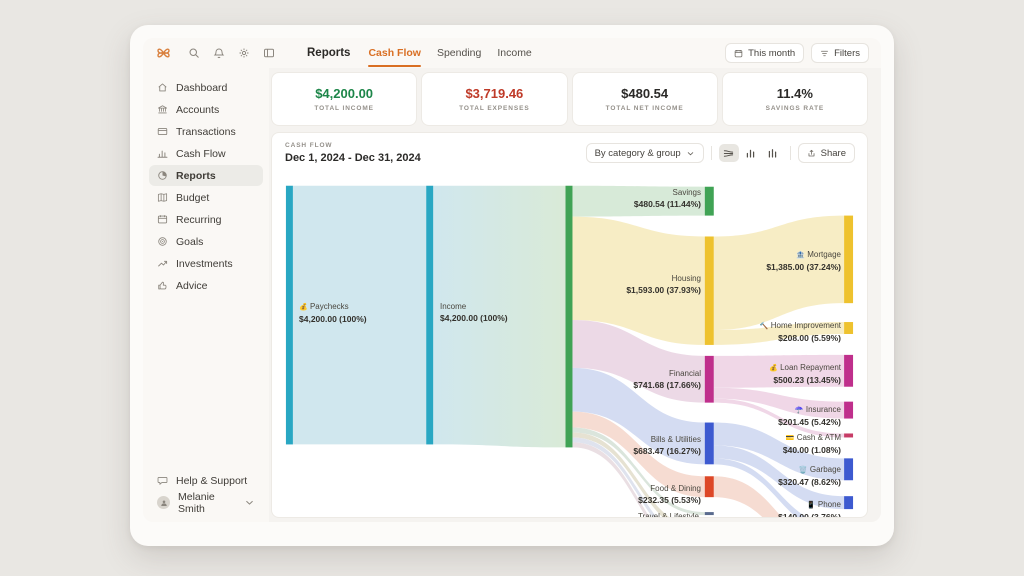  Describe the element at coordinates (849, 435) in the screenshot. I see `node-cash-atm` at that location.